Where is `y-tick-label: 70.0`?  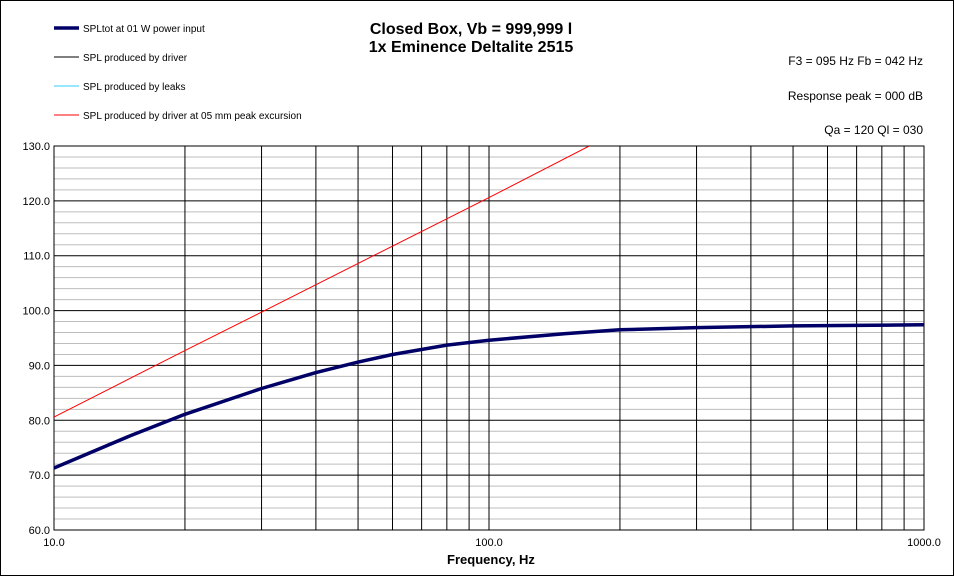 y-tick-label: 70.0 is located at coordinates (39, 476).